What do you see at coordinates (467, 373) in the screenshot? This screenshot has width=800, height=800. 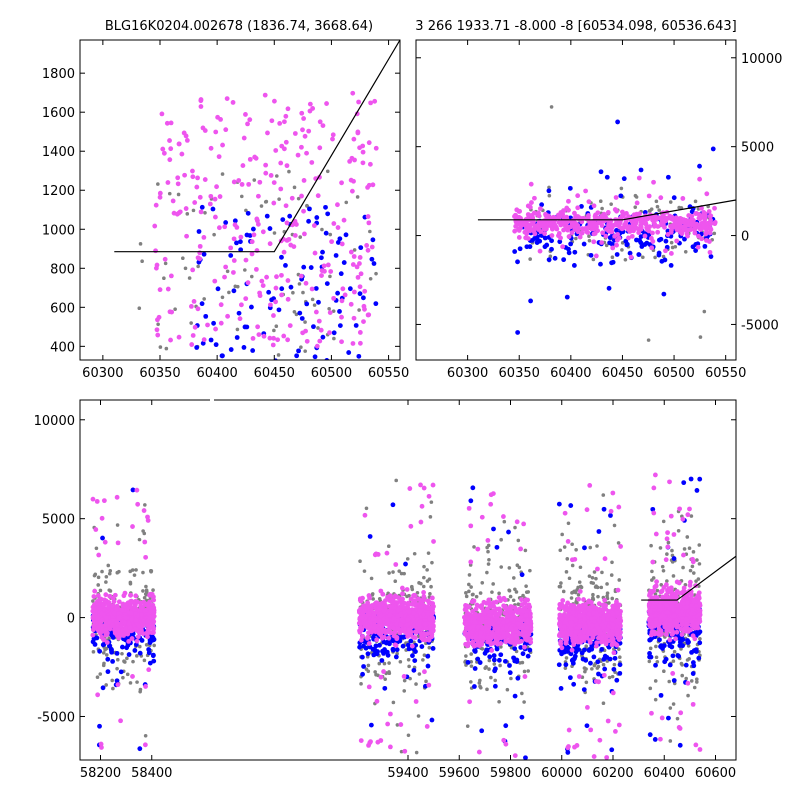 I see `x-tick-label: 60300` at bounding box center [467, 373].